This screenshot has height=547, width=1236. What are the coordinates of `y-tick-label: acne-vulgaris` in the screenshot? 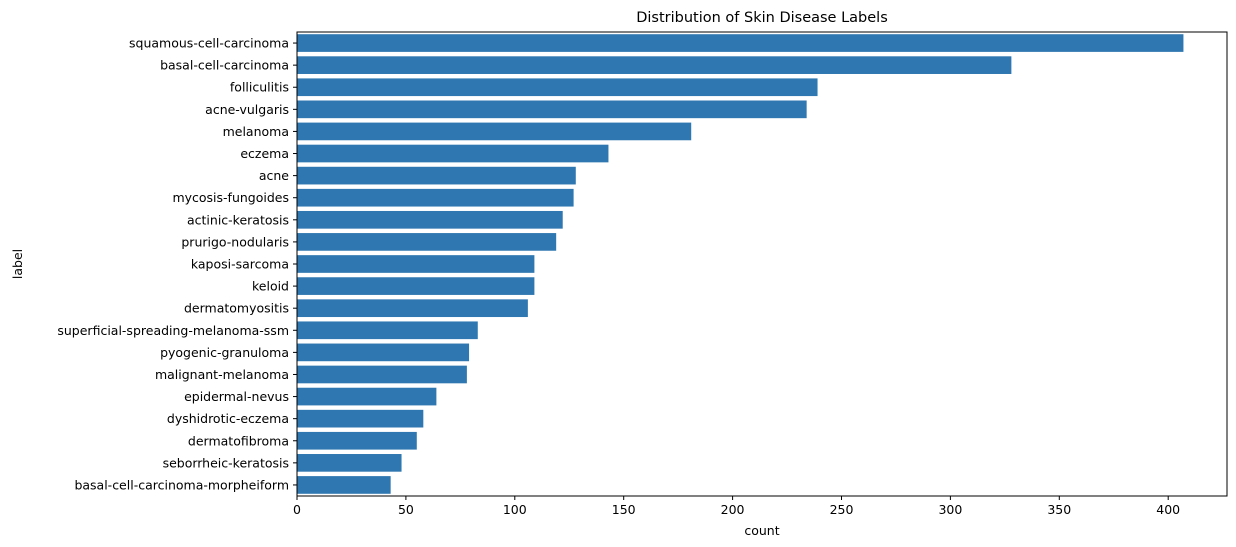 It's located at (247, 109).